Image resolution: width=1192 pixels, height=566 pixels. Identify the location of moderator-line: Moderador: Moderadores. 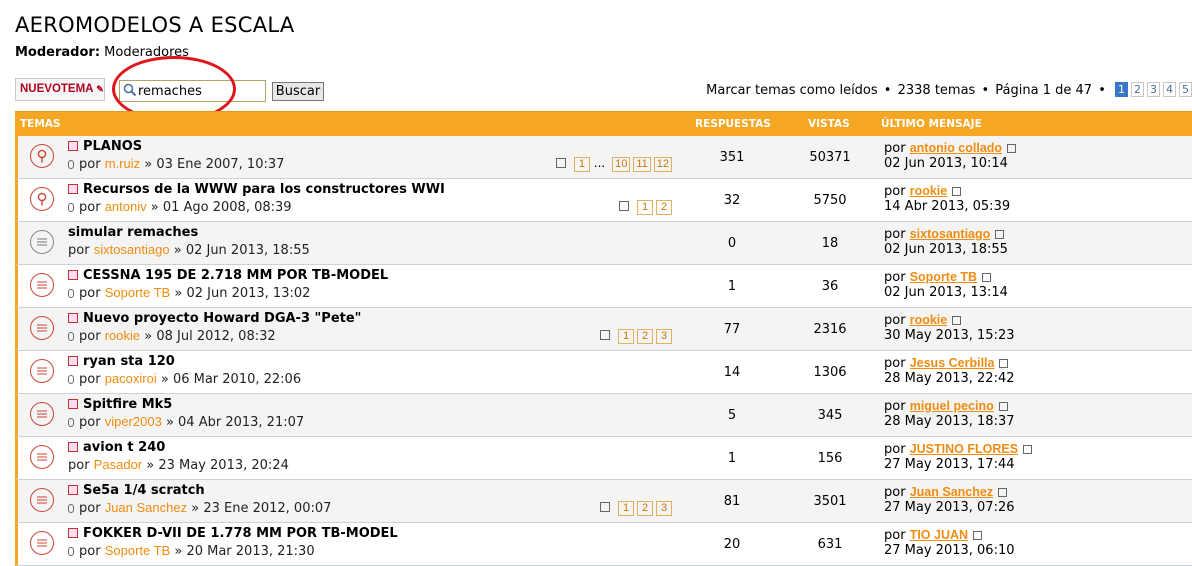
(102, 52).